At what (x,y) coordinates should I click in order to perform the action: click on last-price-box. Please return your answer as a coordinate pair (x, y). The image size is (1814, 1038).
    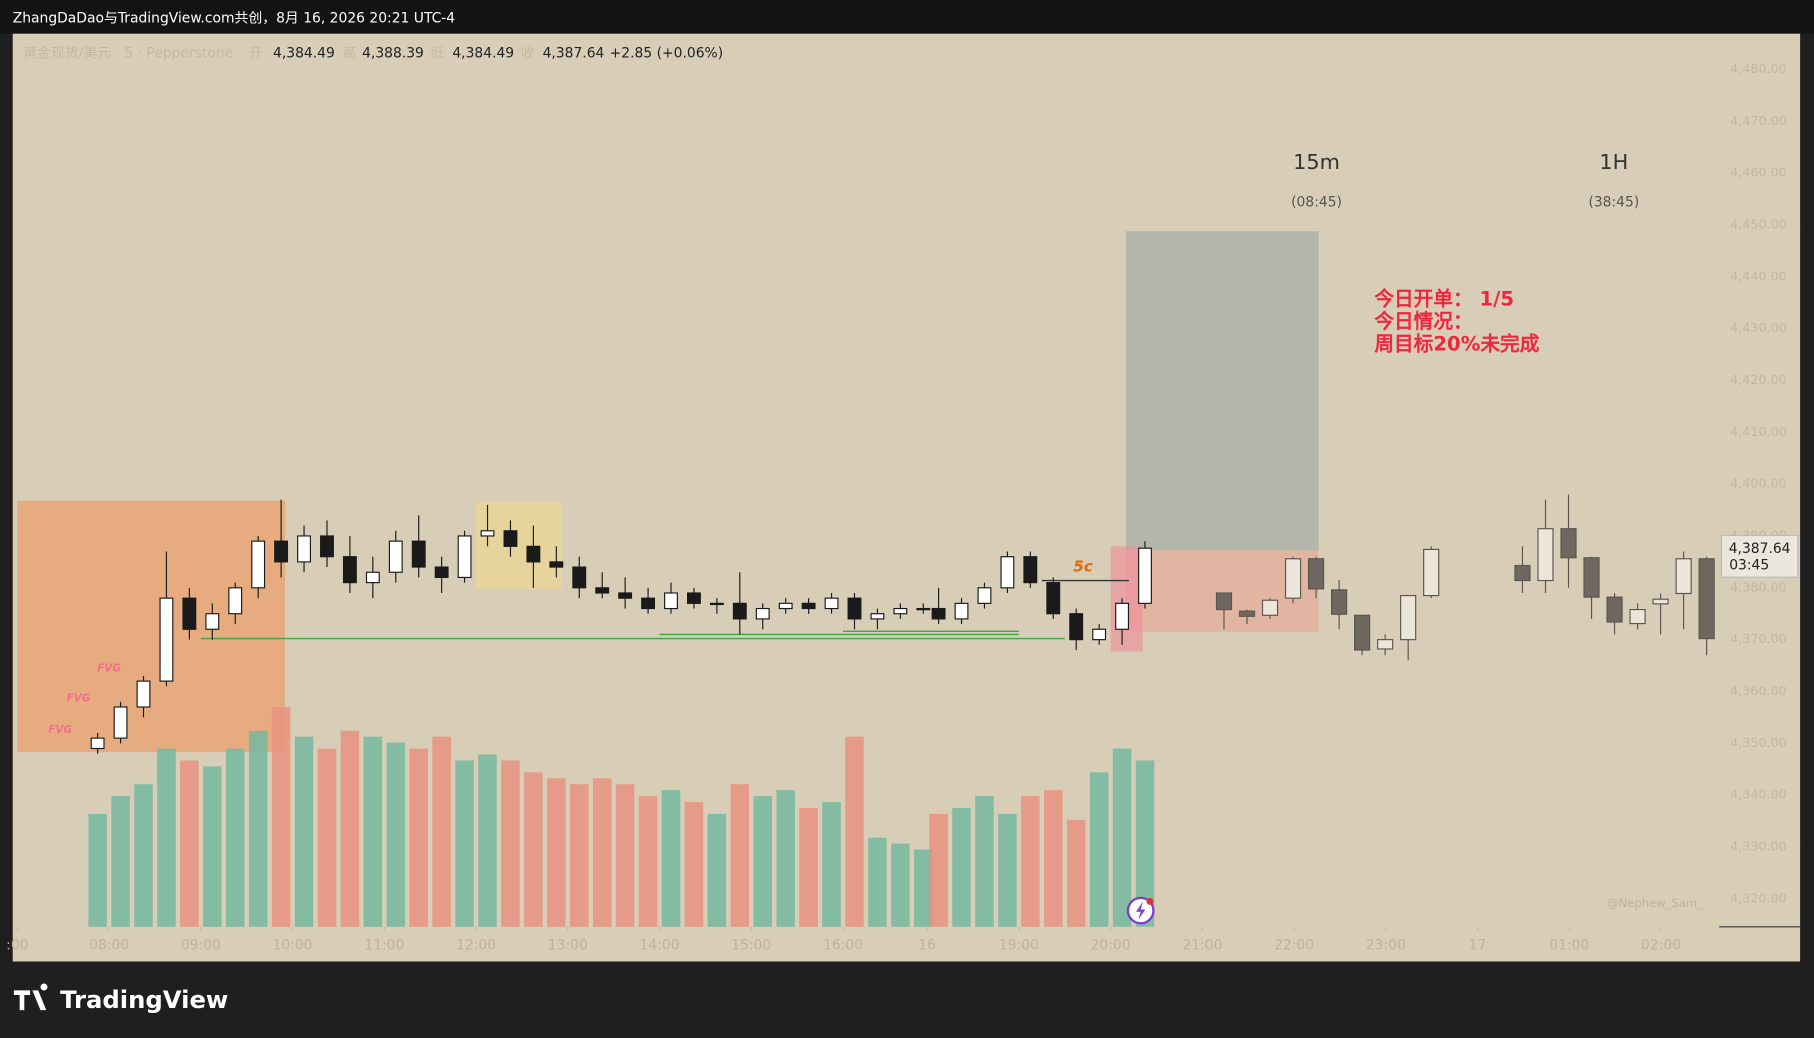
    Looking at the image, I should click on (1759, 556).